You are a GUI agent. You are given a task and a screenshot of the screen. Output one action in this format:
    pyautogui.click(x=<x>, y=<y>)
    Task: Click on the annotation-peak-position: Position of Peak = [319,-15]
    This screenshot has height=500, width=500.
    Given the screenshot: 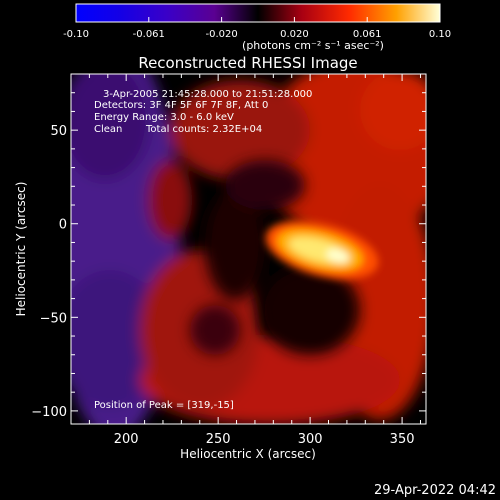 What is the action you would take?
    pyautogui.click(x=164, y=405)
    